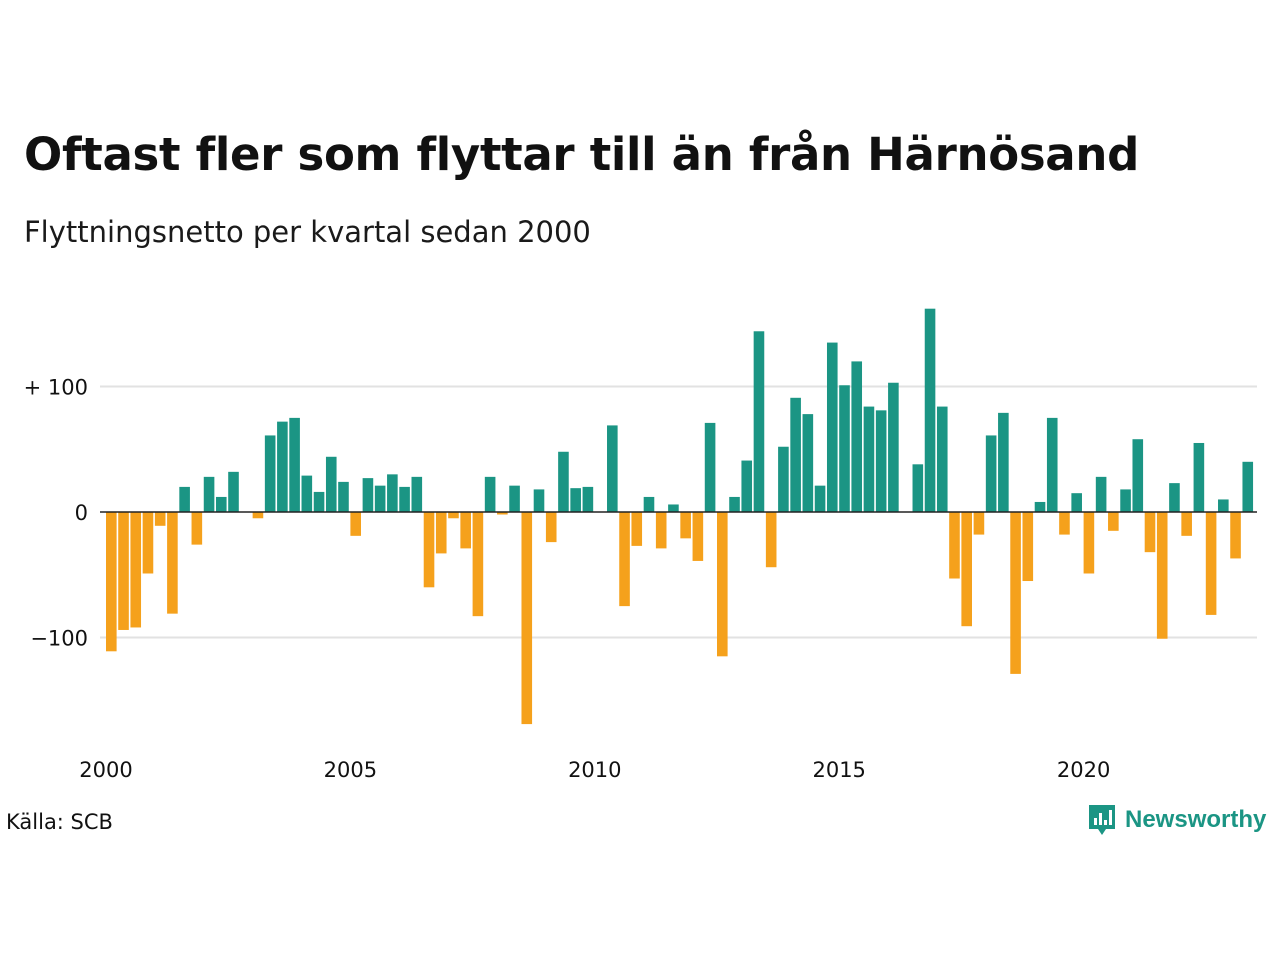  I want to click on x-axis-labels: 2000 2005 2010 2015 2020, so click(594, 770).